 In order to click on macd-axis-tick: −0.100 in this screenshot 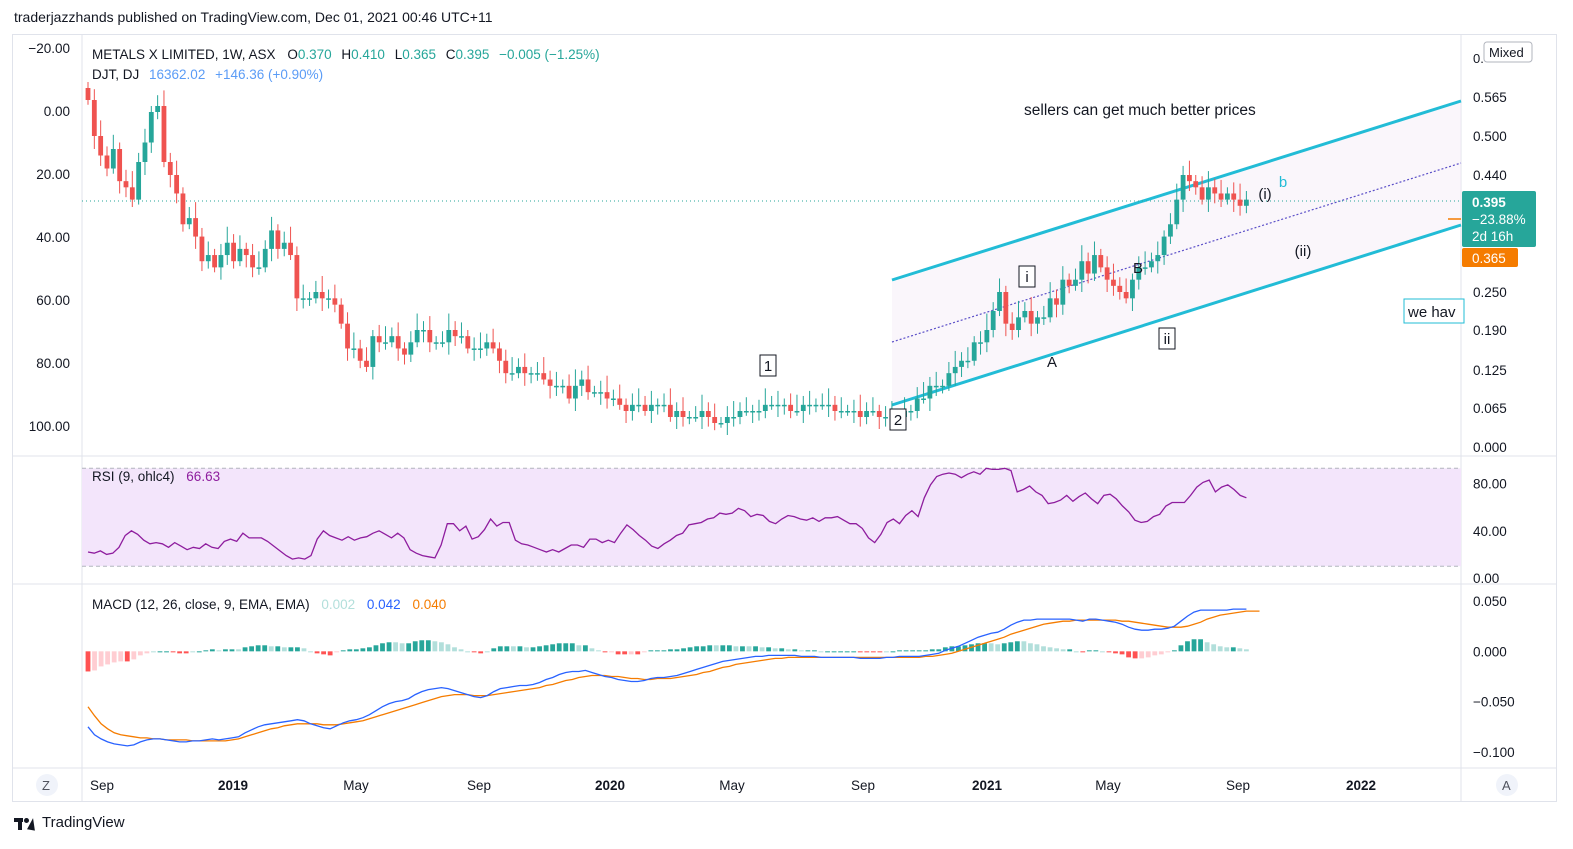, I will do `click(1494, 752)`.